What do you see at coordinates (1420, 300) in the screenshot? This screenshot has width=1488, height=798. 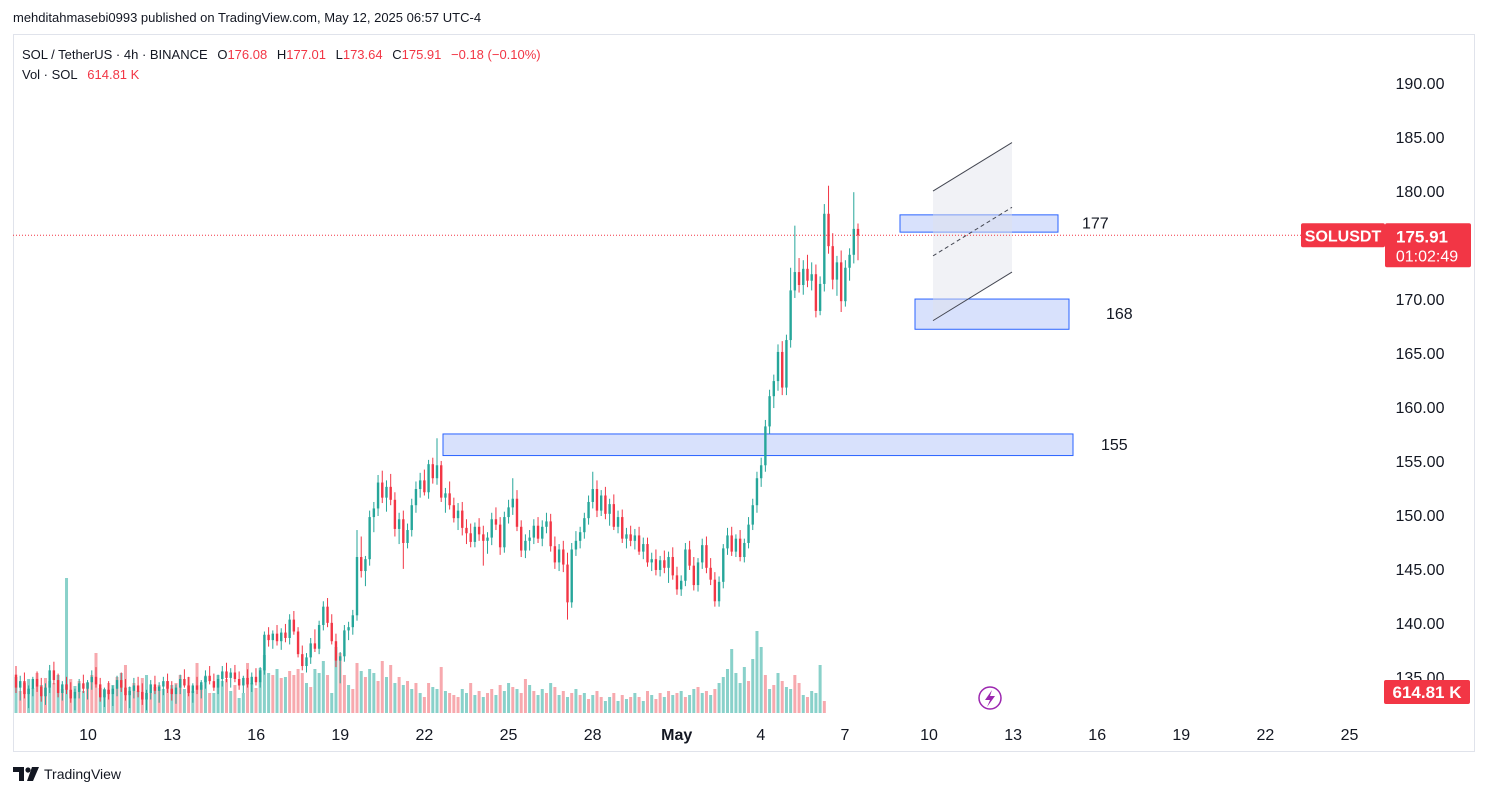 I see `price-axis-tick: 170.00` at bounding box center [1420, 300].